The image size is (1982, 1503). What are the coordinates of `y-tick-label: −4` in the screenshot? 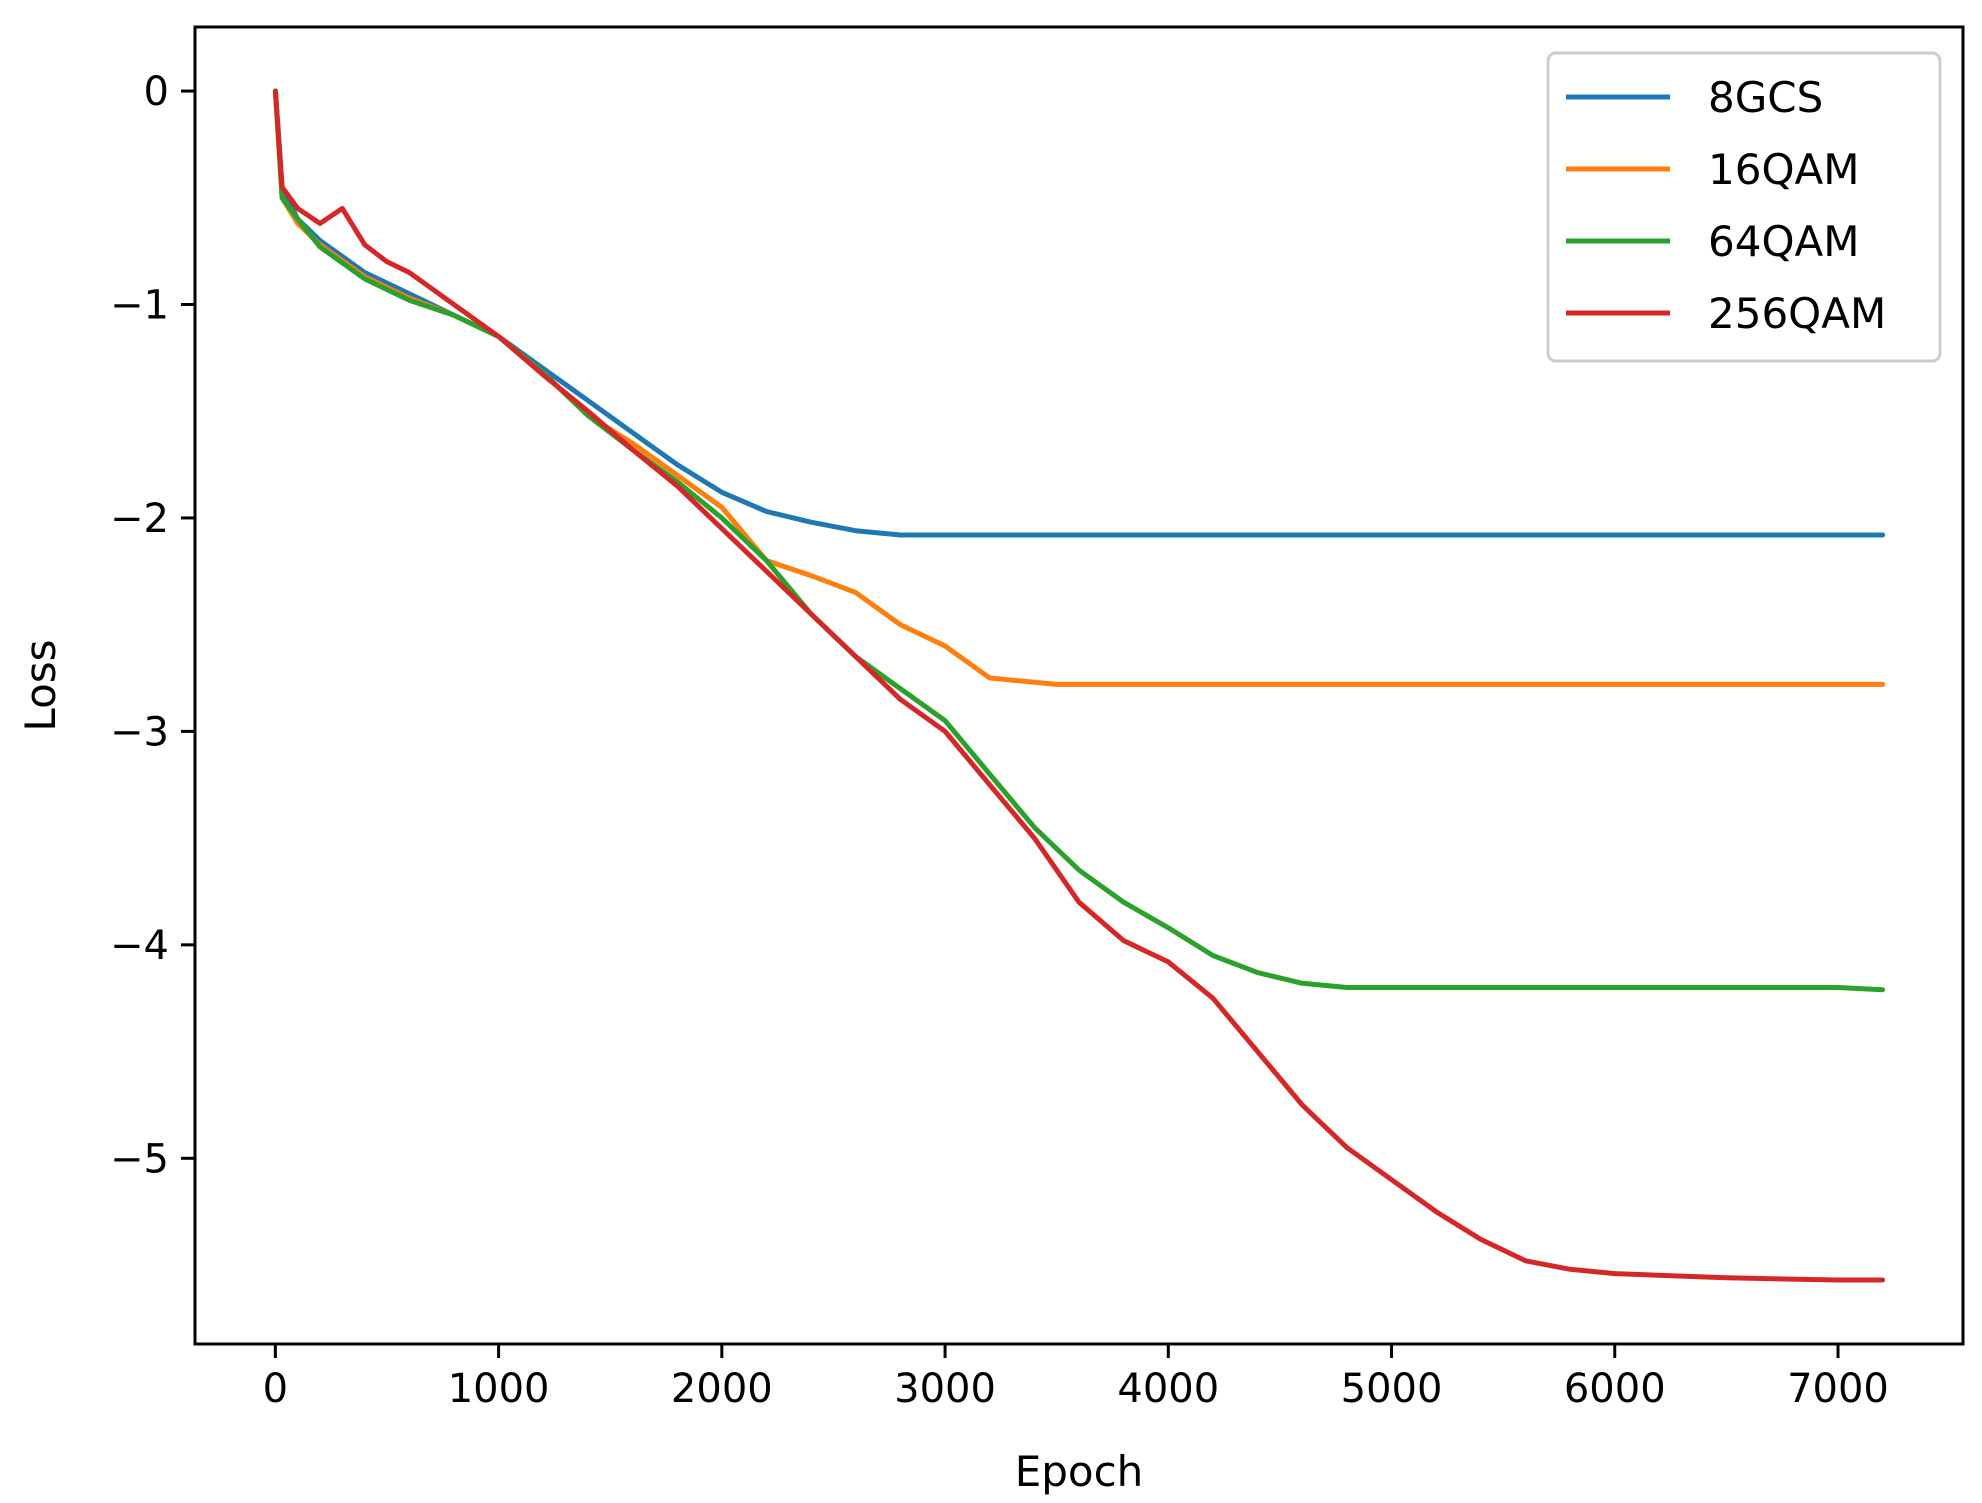 It's located at (139, 946).